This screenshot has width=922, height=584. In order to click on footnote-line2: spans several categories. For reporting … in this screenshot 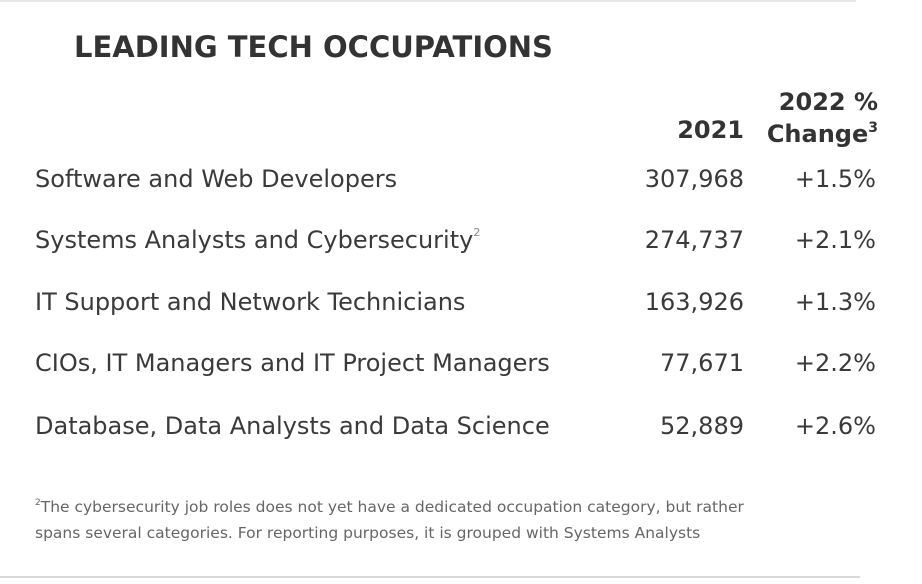, I will do `click(368, 533)`.